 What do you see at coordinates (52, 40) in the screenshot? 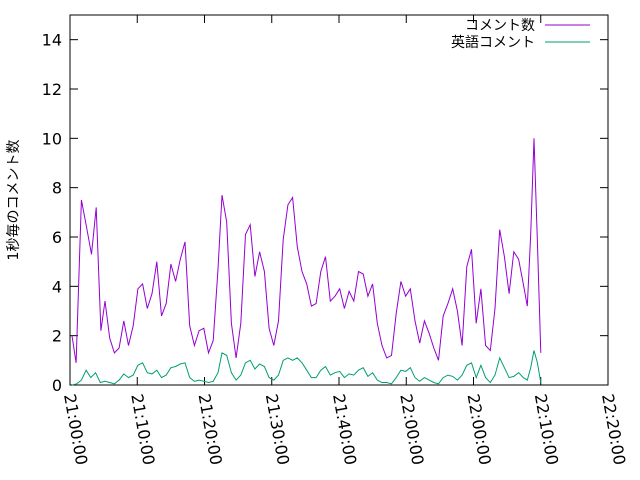
I see `y-tick-label: 14` at bounding box center [52, 40].